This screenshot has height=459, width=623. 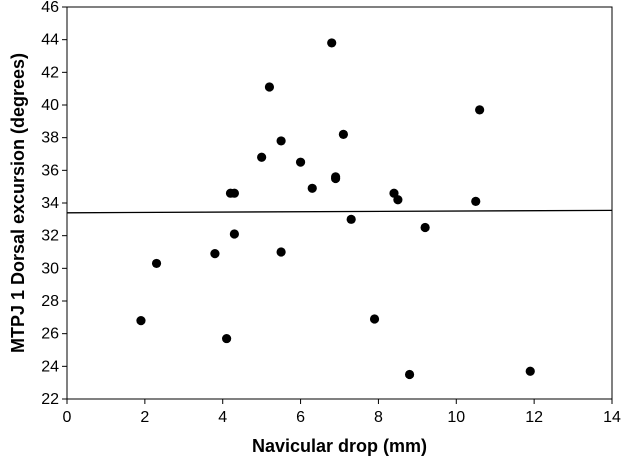 I want to click on y-tick-label: 42, so click(x=50, y=72).